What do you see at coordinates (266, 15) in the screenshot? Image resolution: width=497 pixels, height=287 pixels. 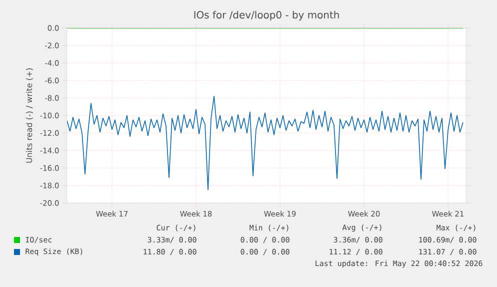 I see `chart-title: IOs for /dev/loop0 - by month` at bounding box center [266, 15].